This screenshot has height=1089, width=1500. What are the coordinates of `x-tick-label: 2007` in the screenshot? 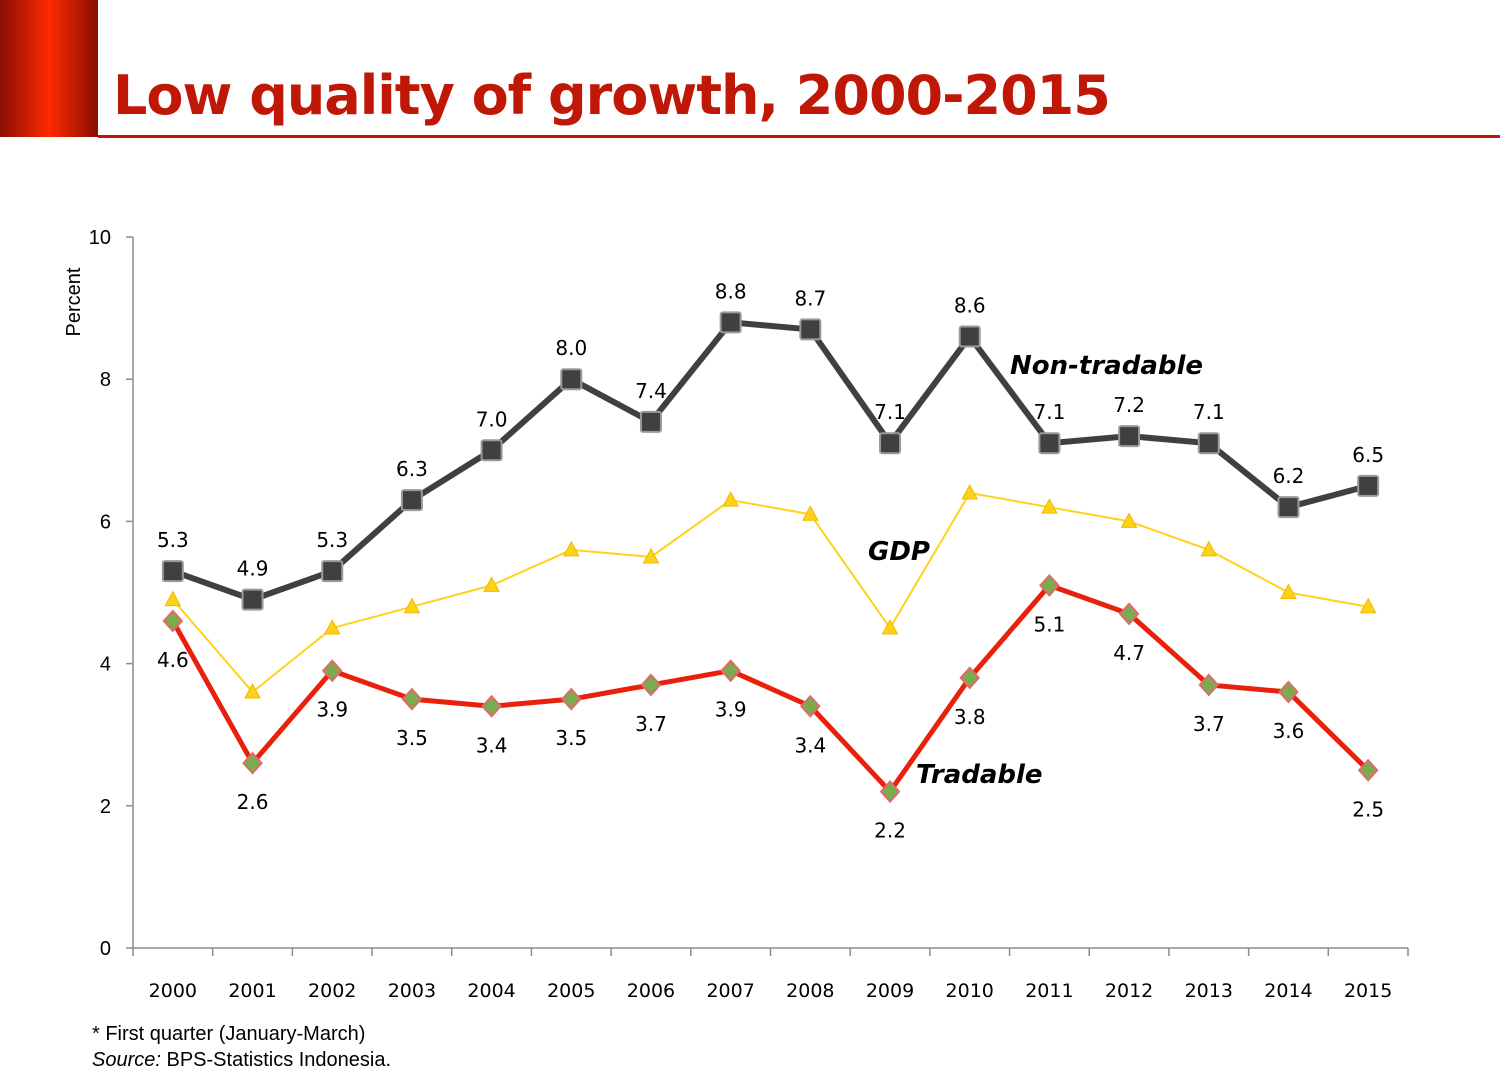 It's located at (730, 991).